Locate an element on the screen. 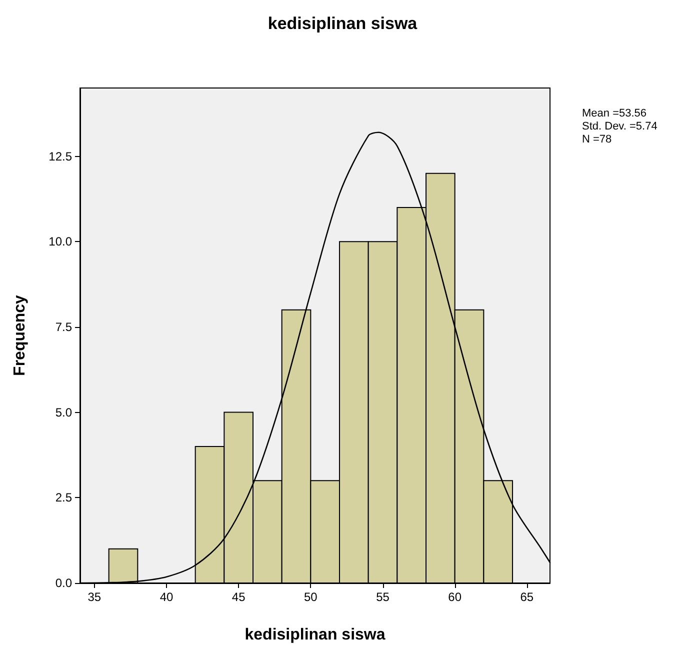 Image resolution: width=685 pixels, height=652 pixels. y-axis-title: Frequency is located at coordinates (20, 335).